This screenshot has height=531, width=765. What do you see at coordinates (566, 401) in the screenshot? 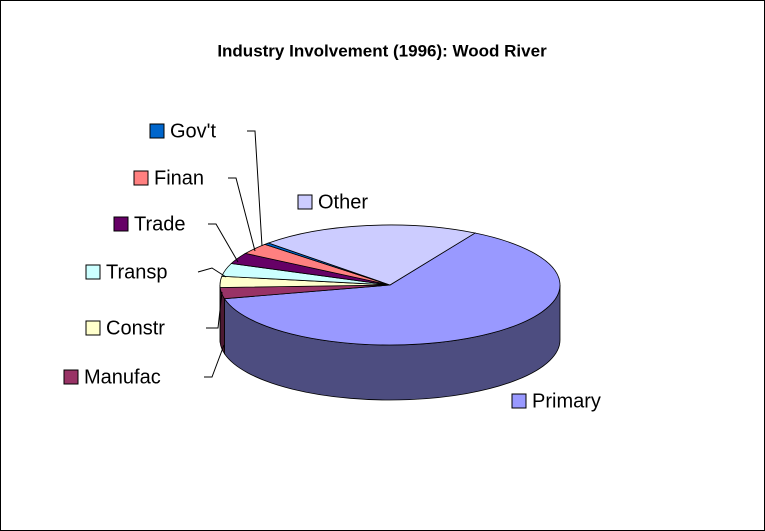
I see `data-label: Primary` at bounding box center [566, 401].